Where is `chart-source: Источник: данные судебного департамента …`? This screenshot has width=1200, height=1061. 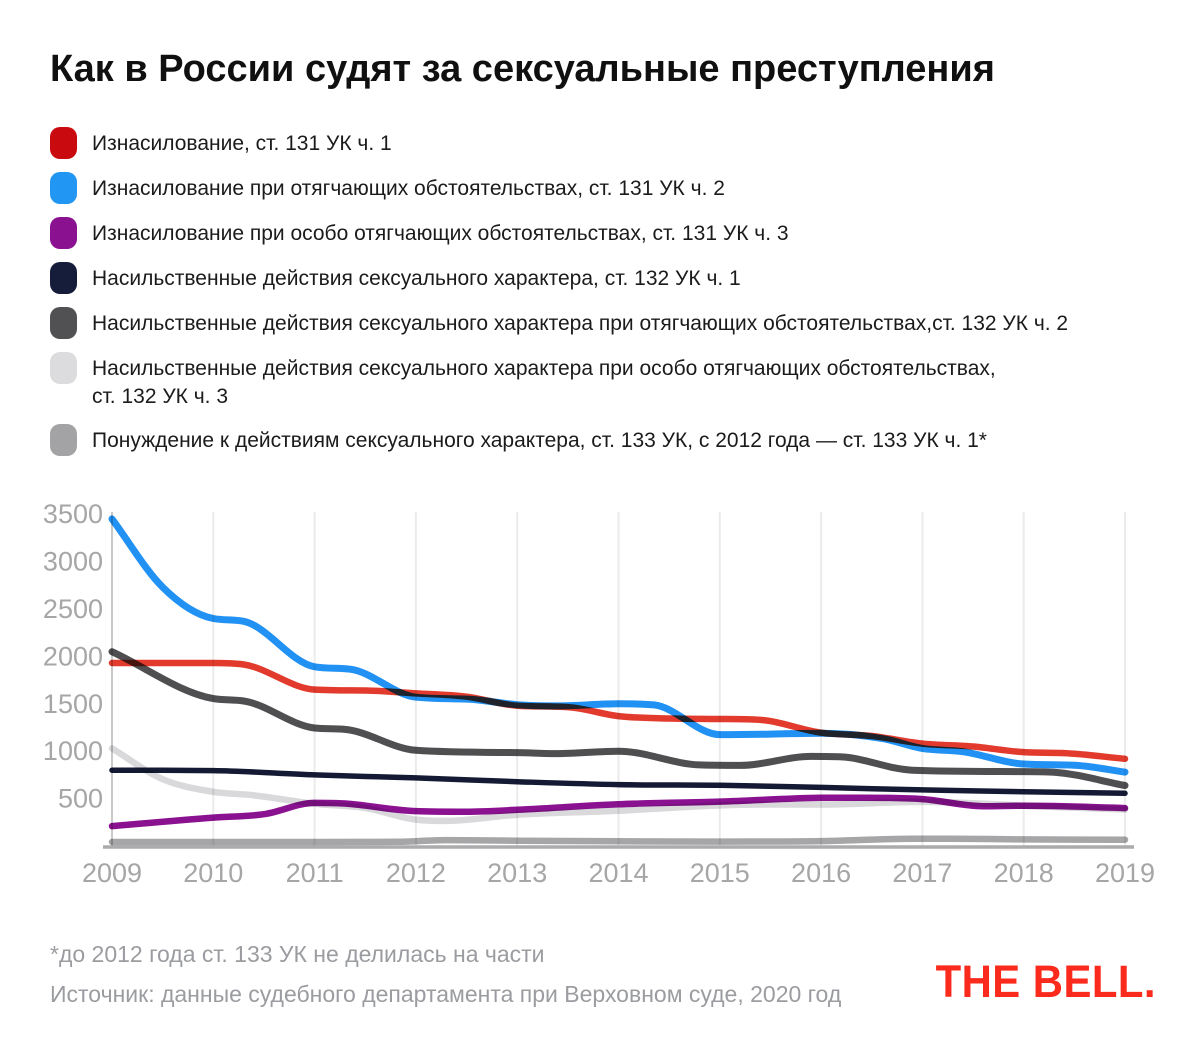
chart-source: Источник: данные судебного департамента … is located at coordinates (446, 994).